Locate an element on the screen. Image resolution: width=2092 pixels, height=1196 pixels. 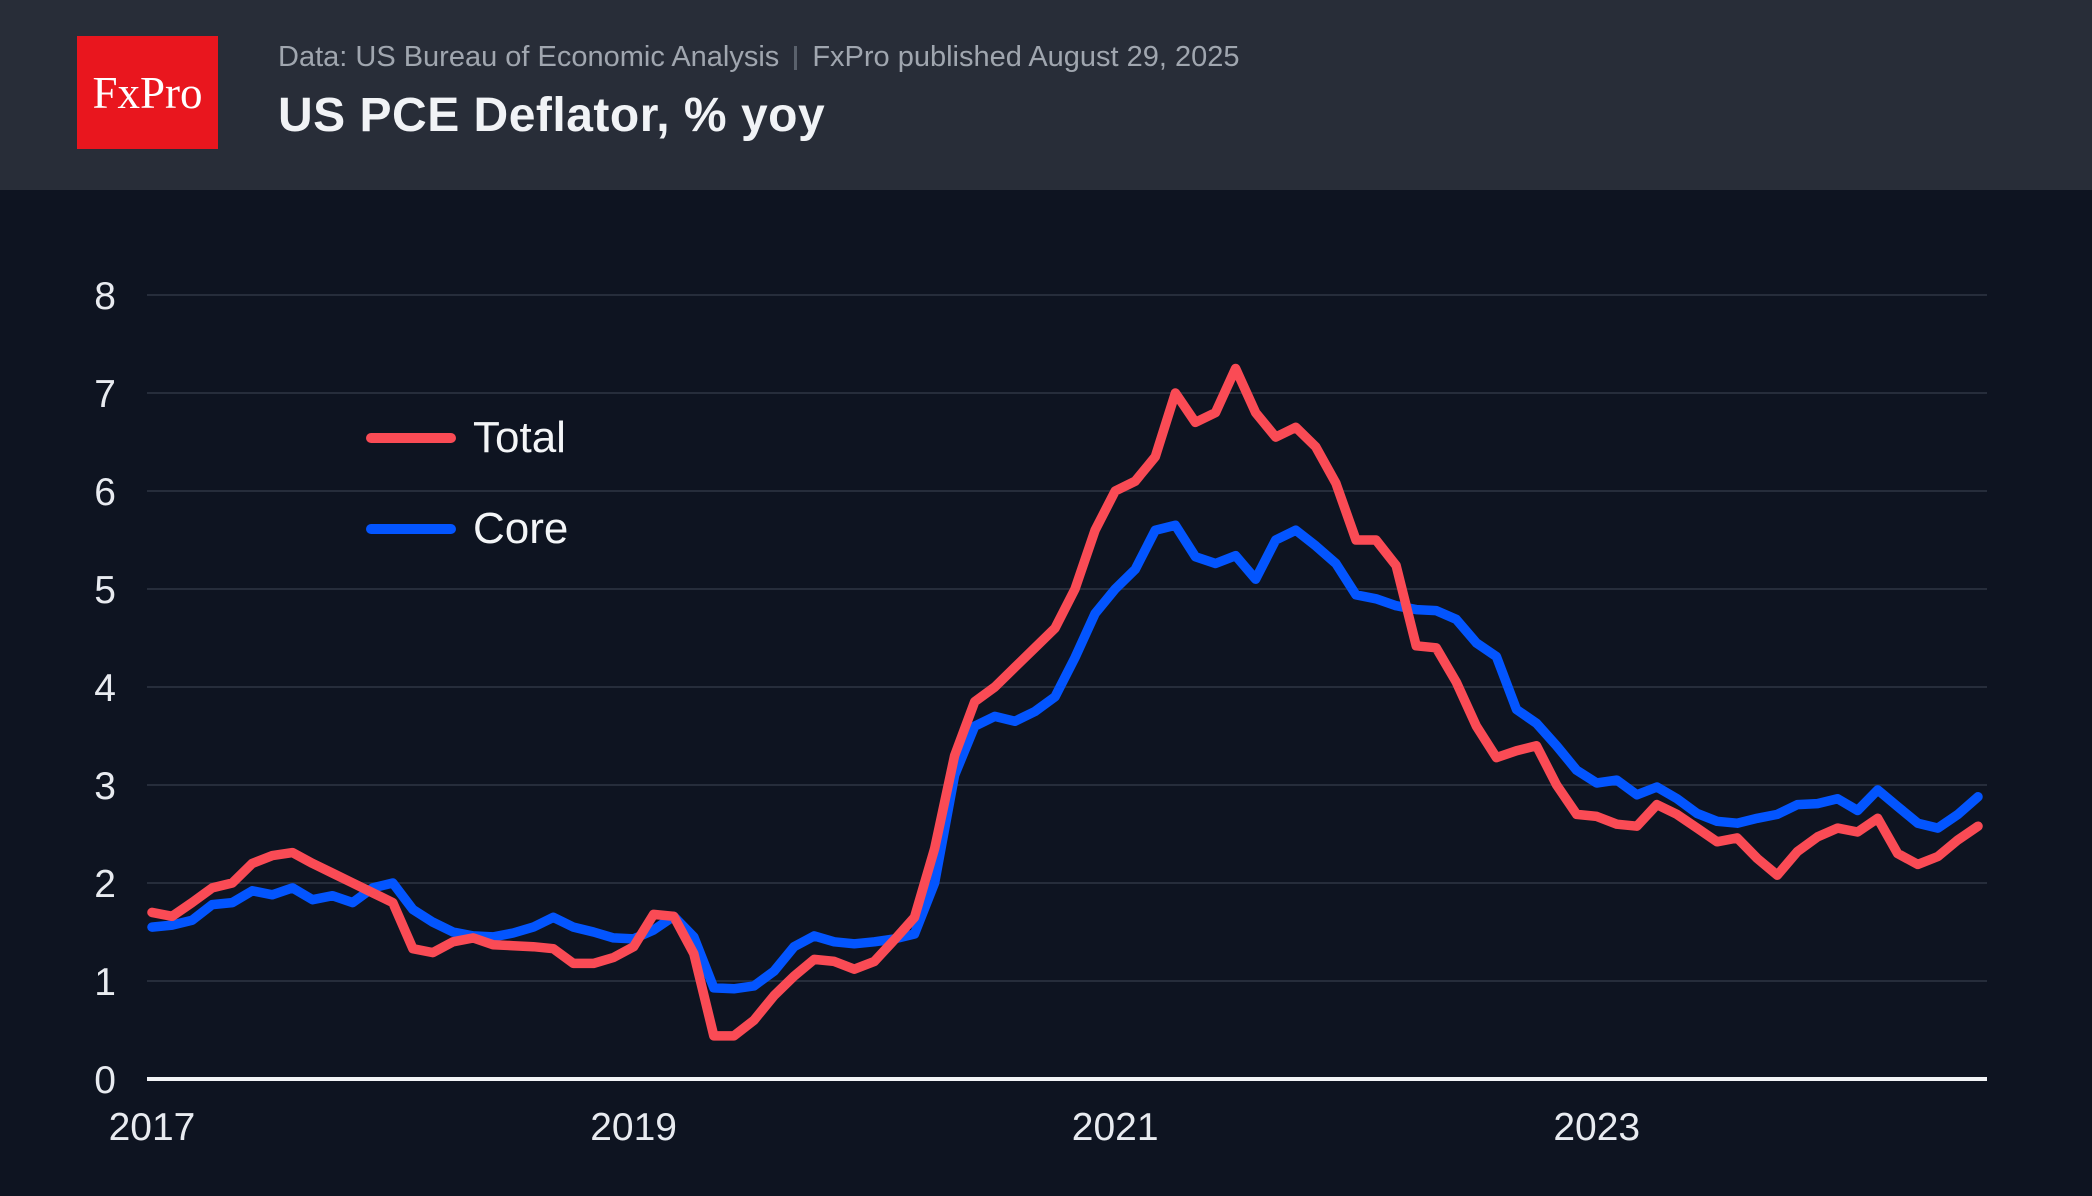
y-tick-label-6: 6 is located at coordinates (105, 492).